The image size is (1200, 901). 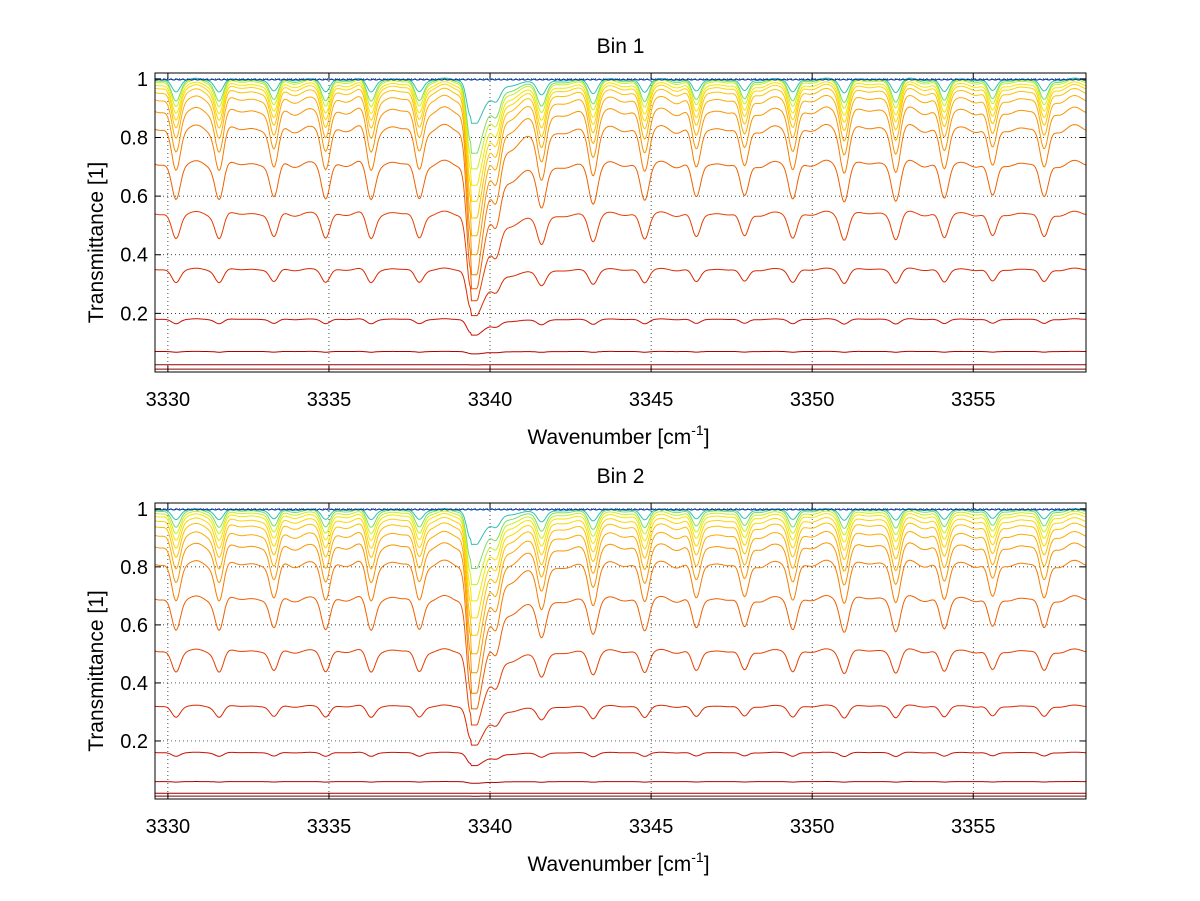 I want to click on chart-title: Bin 2, so click(x=621, y=476).